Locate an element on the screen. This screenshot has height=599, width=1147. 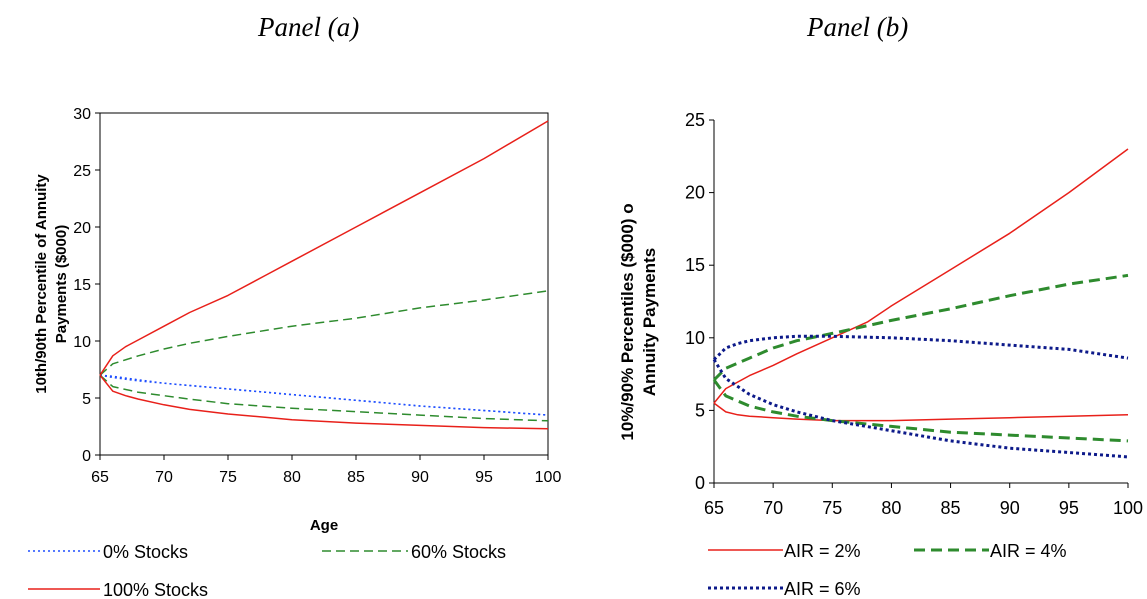
panel-a-ytick-label: 20 is located at coordinates (82, 228).